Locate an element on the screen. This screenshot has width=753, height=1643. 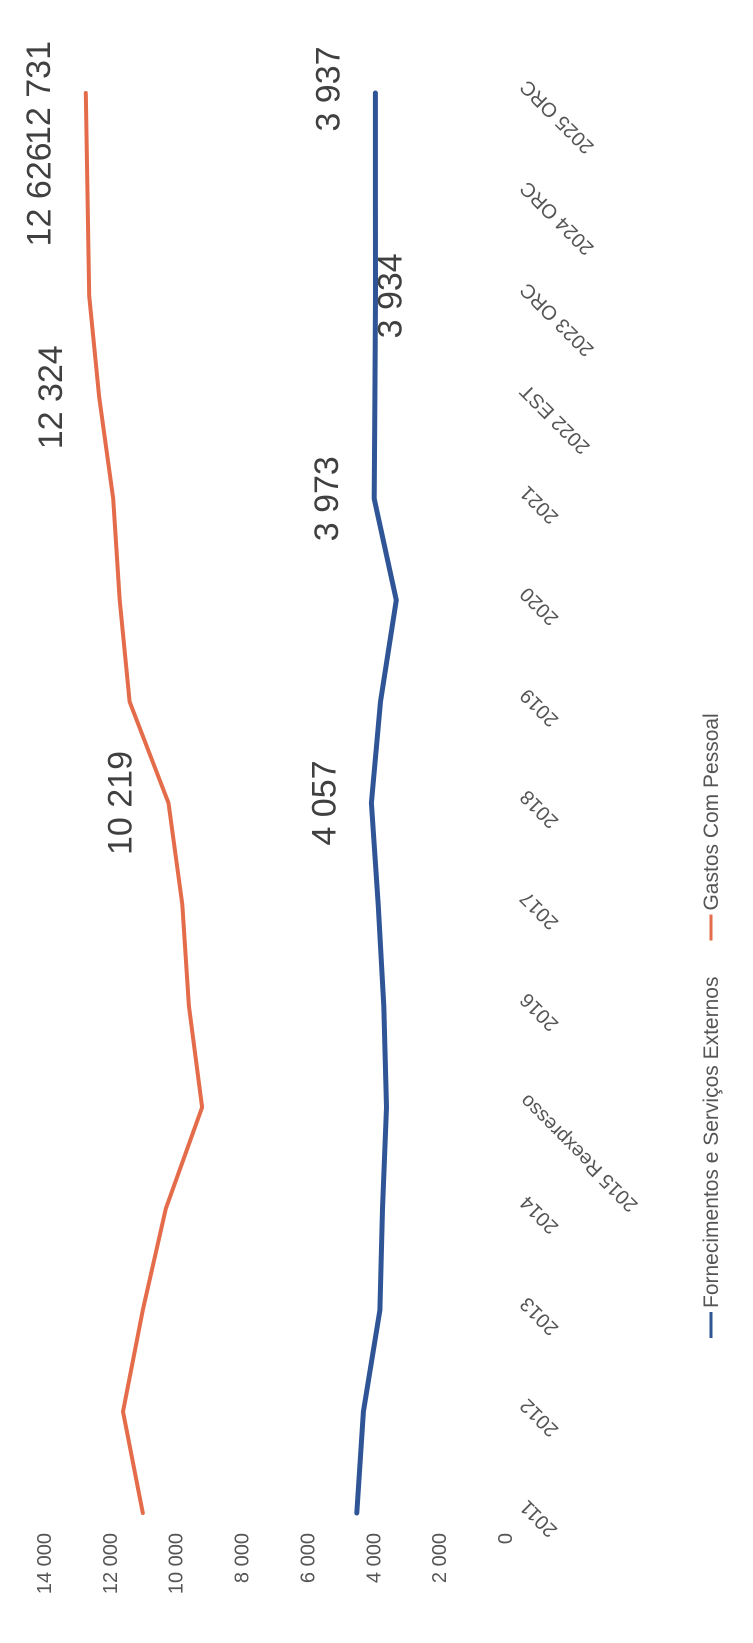
data-label: 12 626 is located at coordinates (39, 194).